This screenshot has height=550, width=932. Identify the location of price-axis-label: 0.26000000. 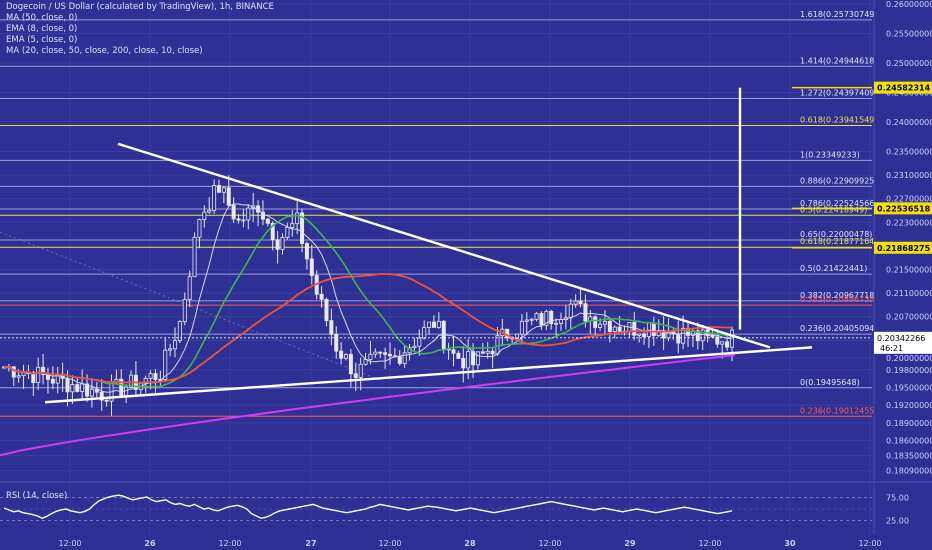
(909, 4).